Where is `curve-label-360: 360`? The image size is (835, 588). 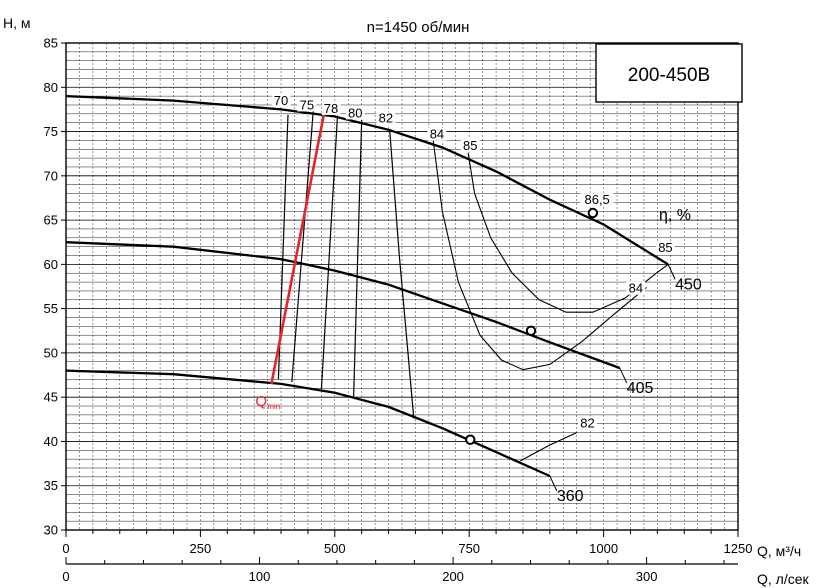 curve-label-360: 360 is located at coordinates (570, 496).